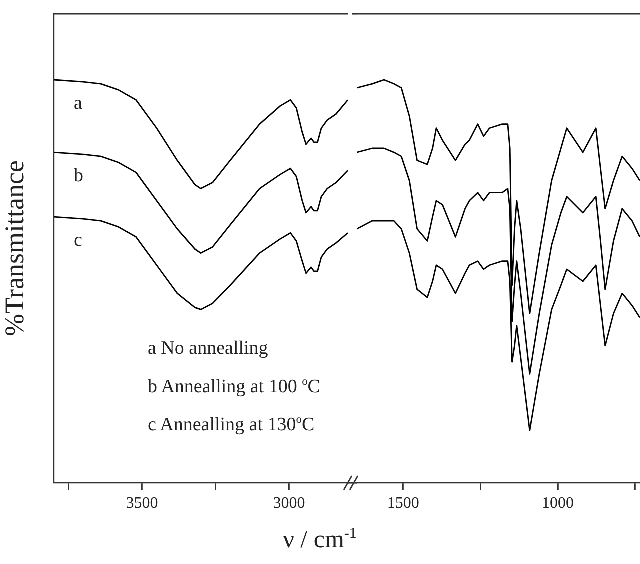 The width and height of the screenshot is (640, 564). I want to click on series-label: b, so click(79, 176).